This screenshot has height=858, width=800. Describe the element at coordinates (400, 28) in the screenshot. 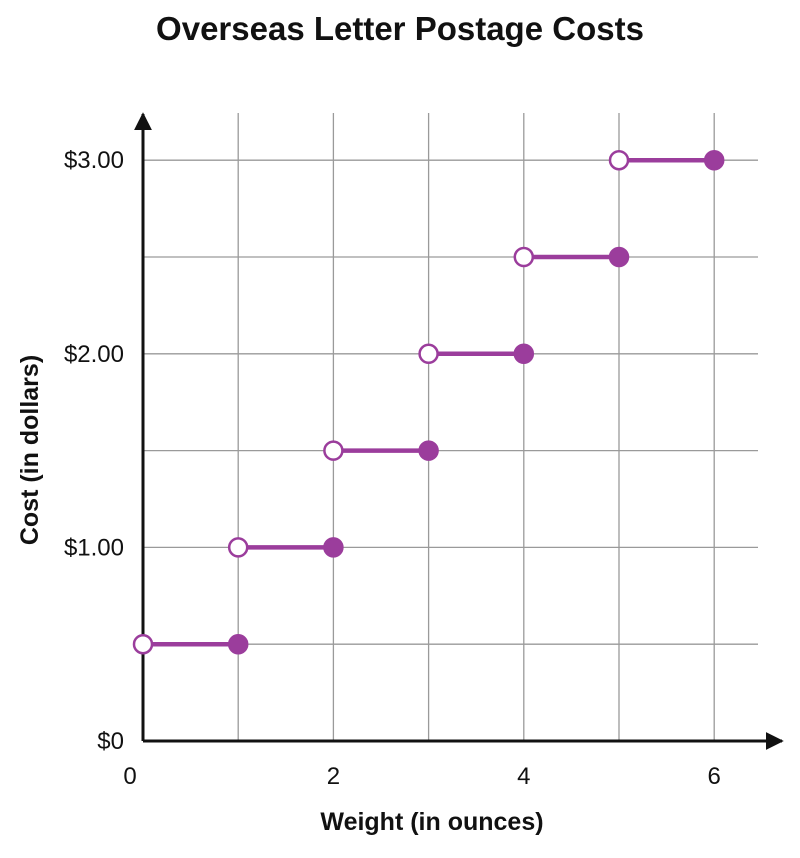

I see `chart-title: Overseas Letter Postage Costs` at that location.